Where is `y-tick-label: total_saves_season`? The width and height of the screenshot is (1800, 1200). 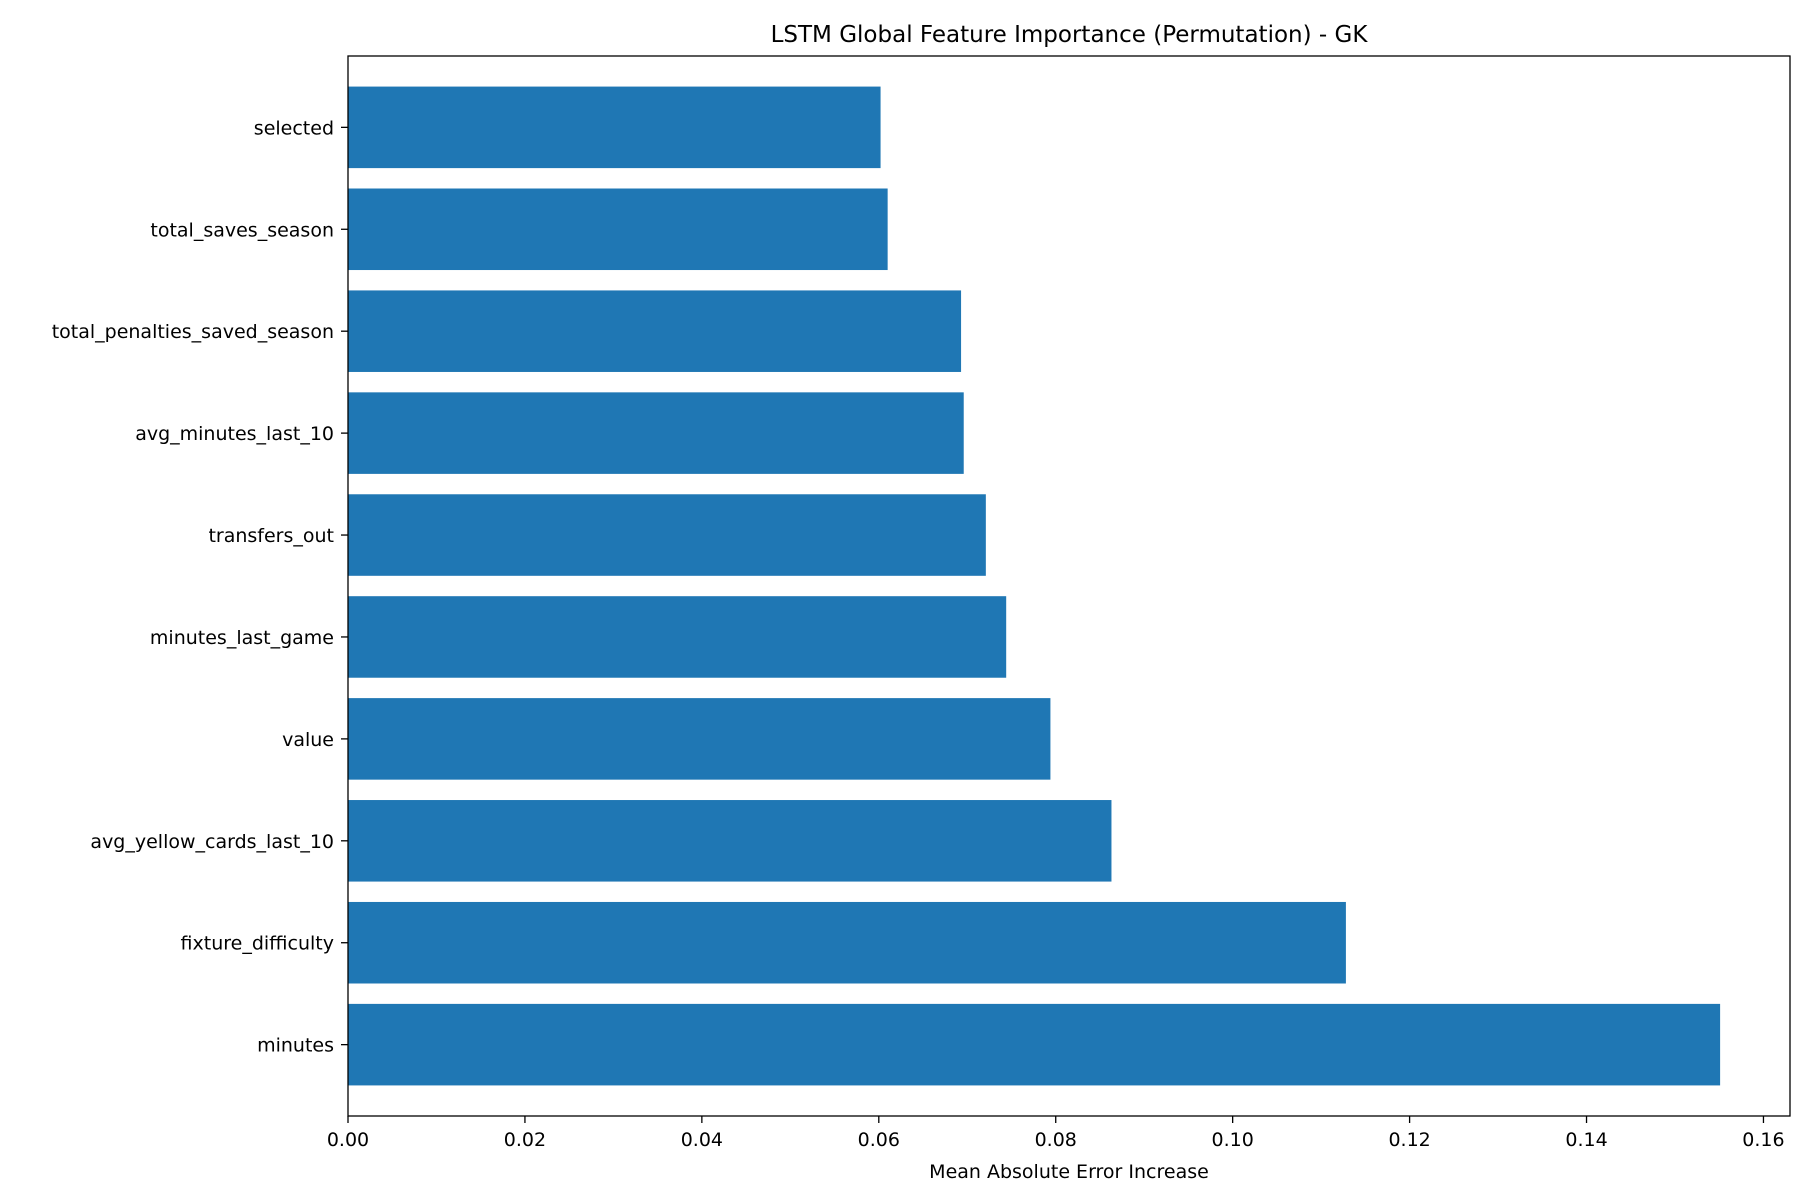 y-tick-label: total_saves_season is located at coordinates (242, 230).